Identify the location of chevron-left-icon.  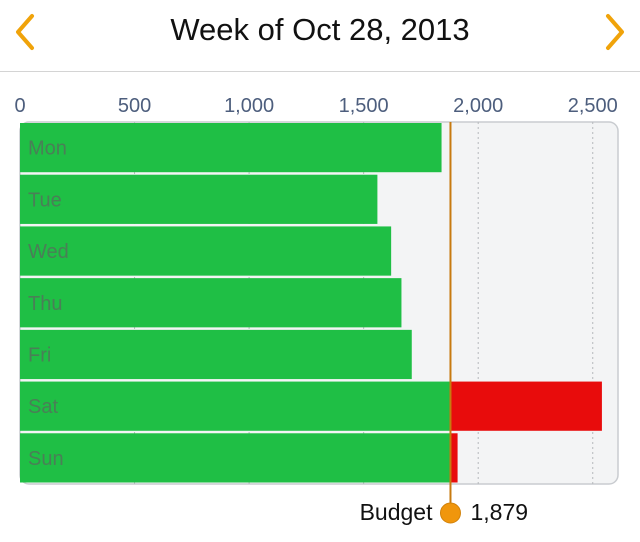
(25, 32).